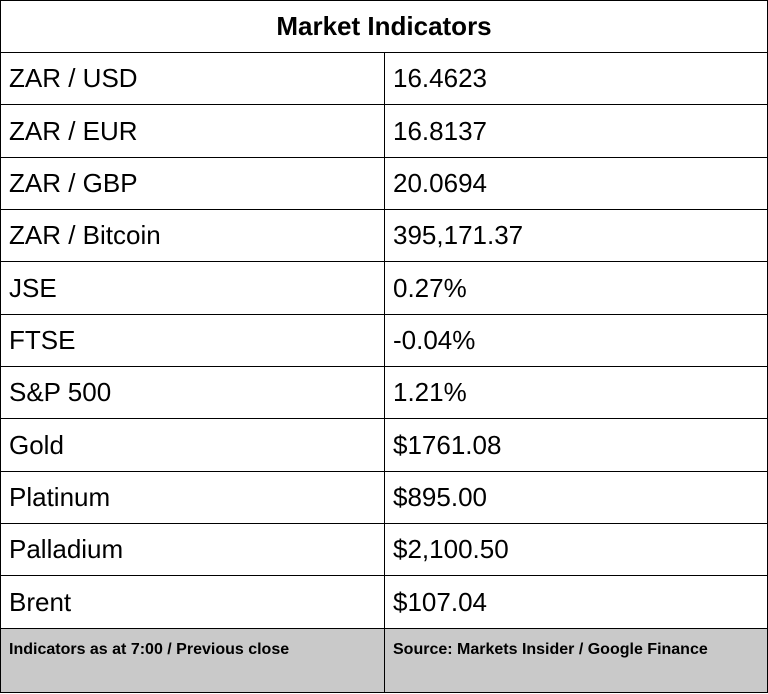  What do you see at coordinates (192, 79) in the screenshot?
I see `indicator-label: ZAR / USD` at bounding box center [192, 79].